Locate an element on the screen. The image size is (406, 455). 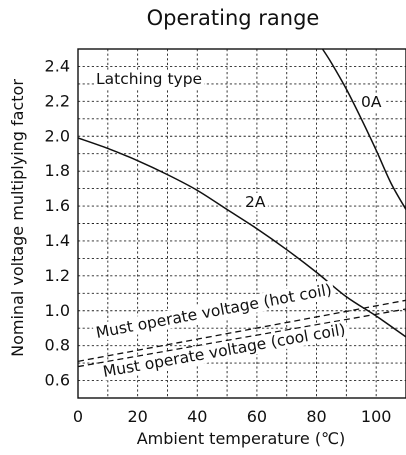
x-tick-label: 20 is located at coordinates (137, 416).